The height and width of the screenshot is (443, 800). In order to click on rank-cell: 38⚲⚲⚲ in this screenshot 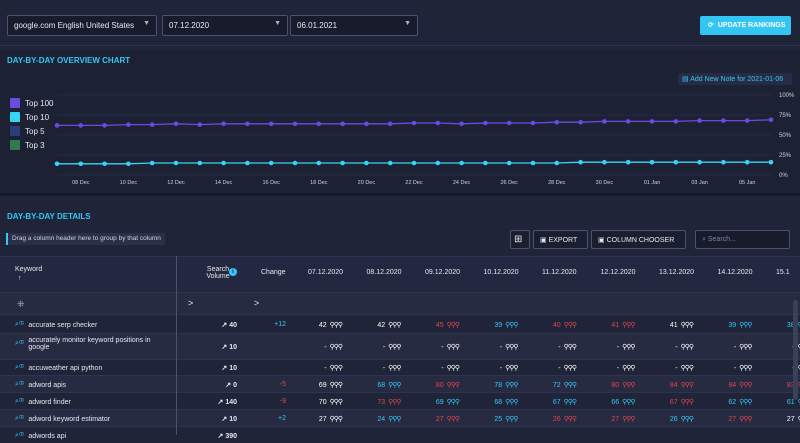, I will do `click(777, 325)`.